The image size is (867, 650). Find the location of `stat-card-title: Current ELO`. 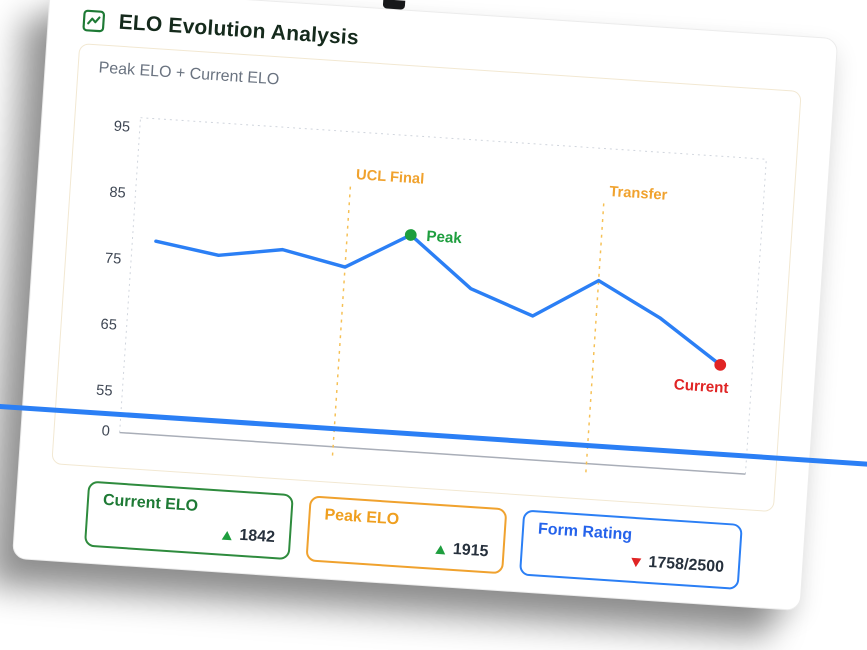

stat-card-title: Current ELO is located at coordinates (150, 504).